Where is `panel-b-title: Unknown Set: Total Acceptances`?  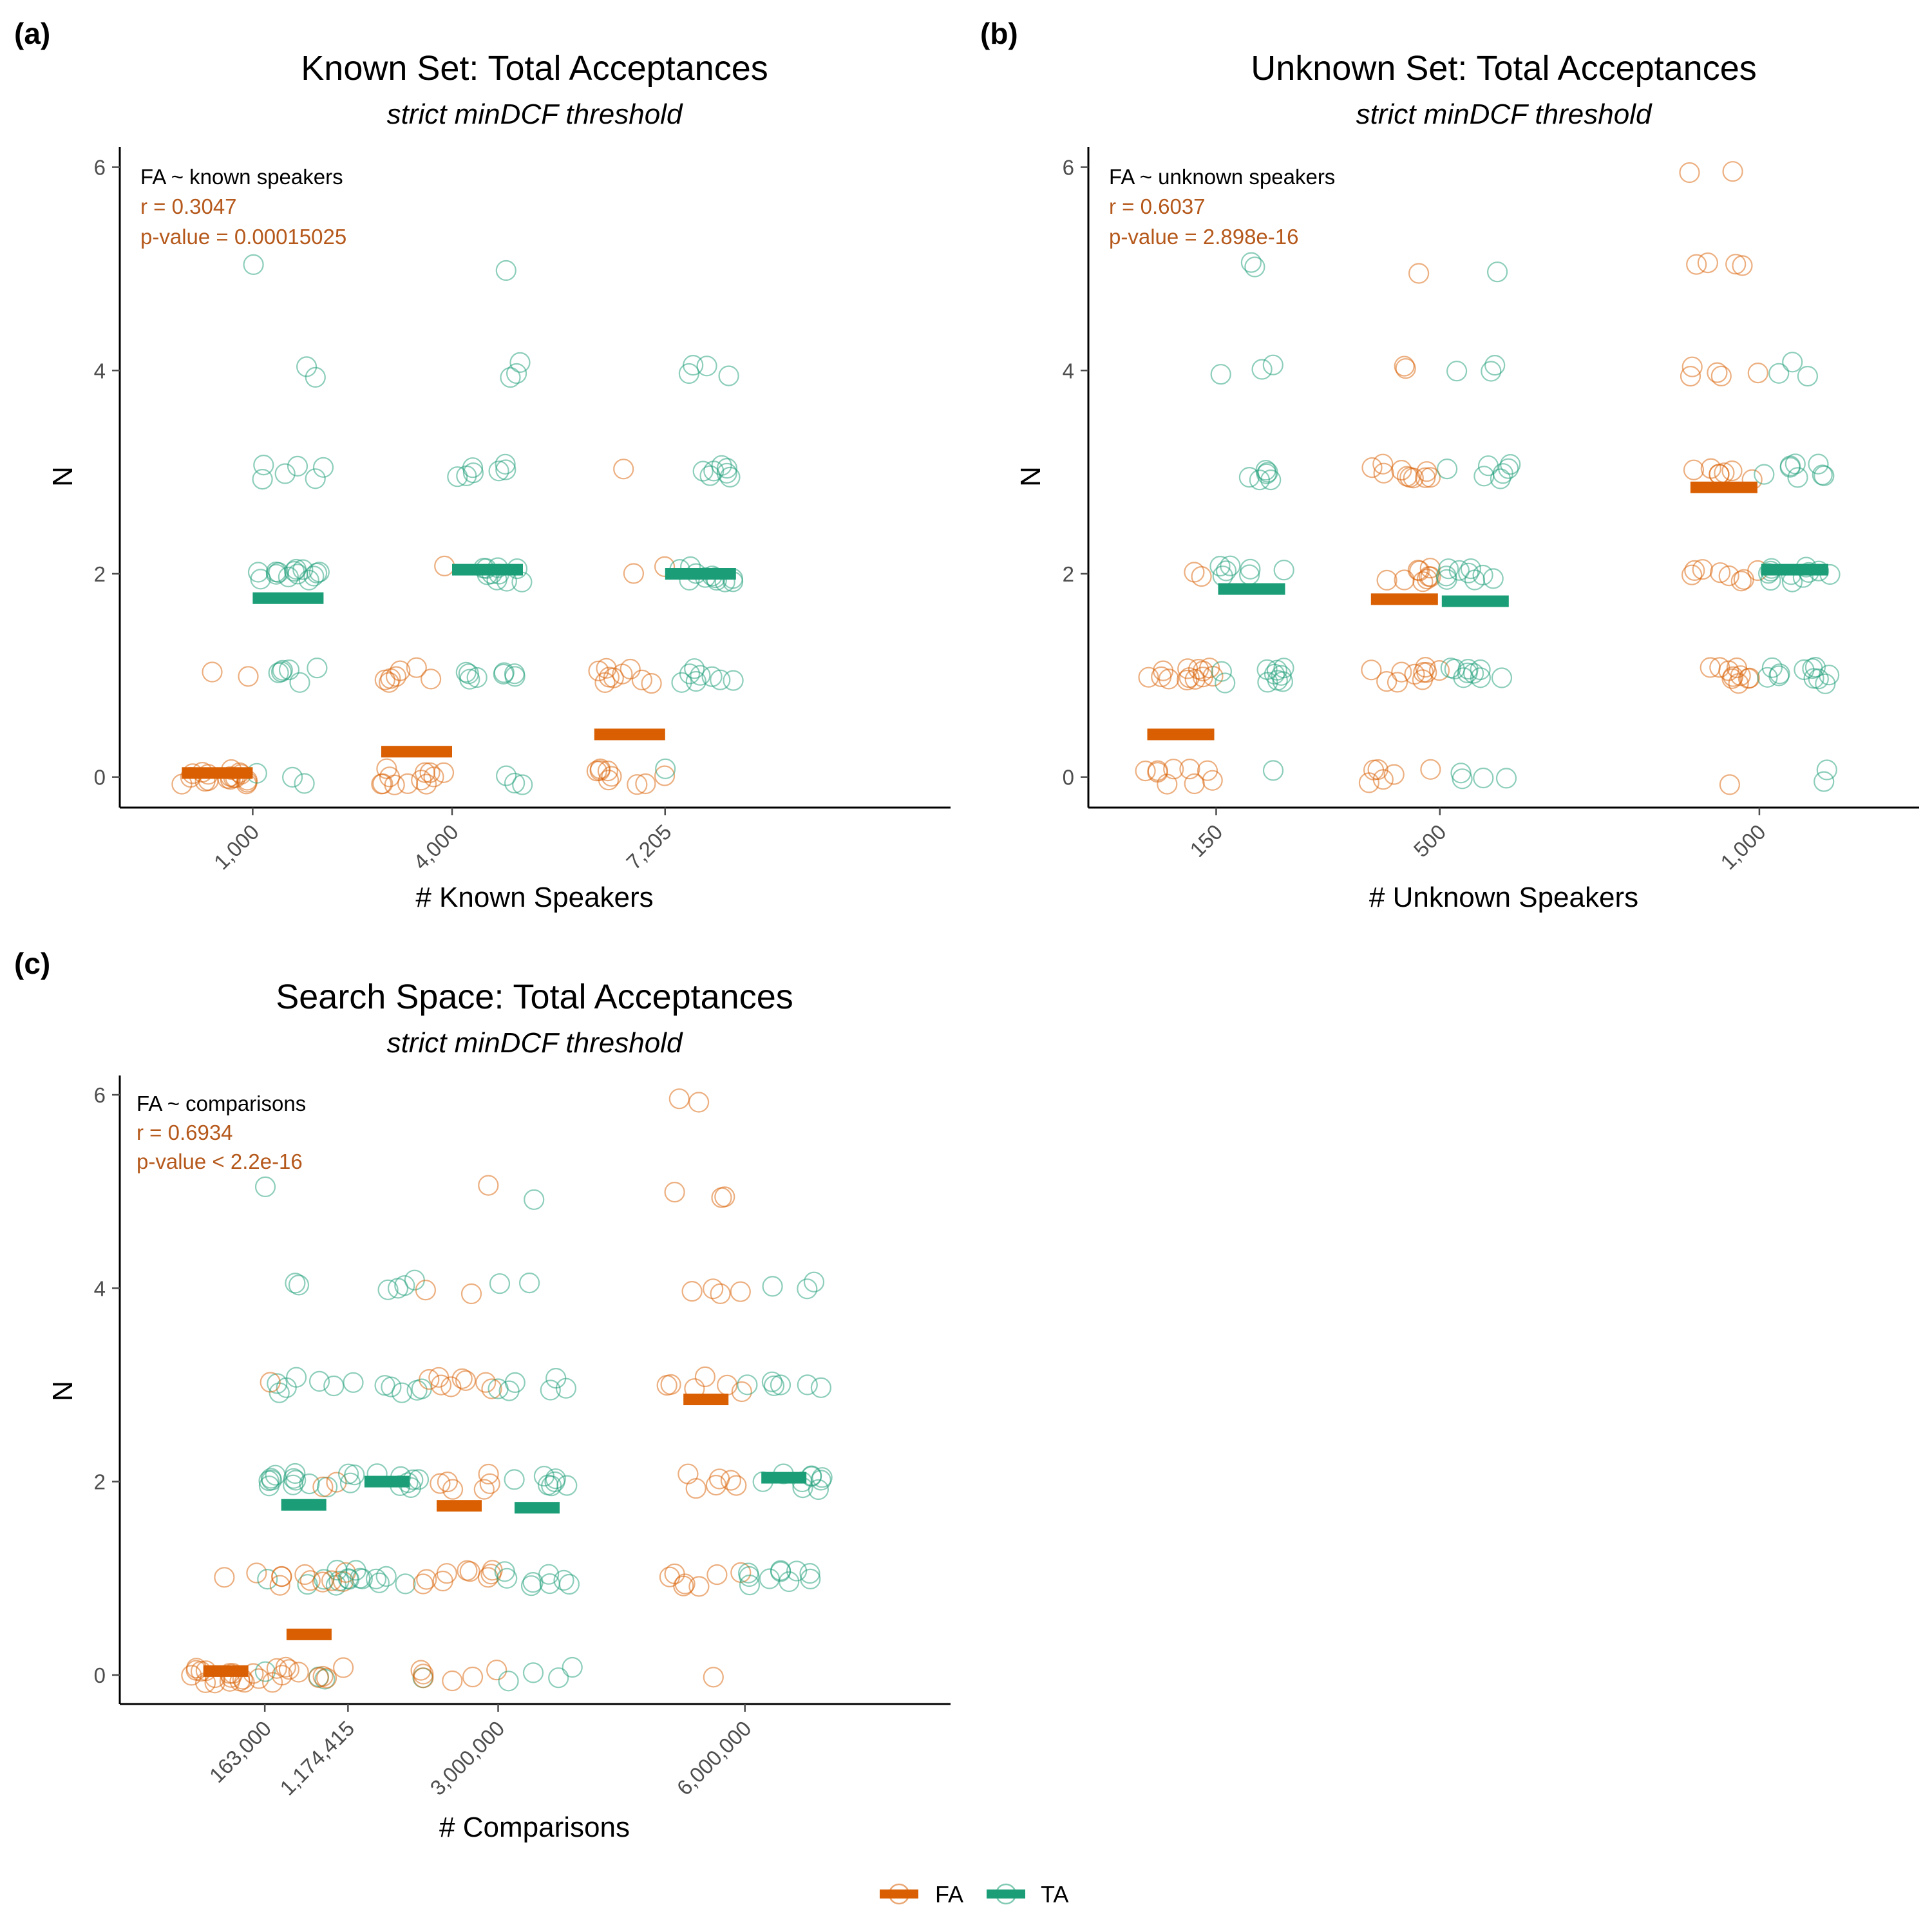 panel-b-title: Unknown Set: Total Acceptances is located at coordinates (1504, 68).